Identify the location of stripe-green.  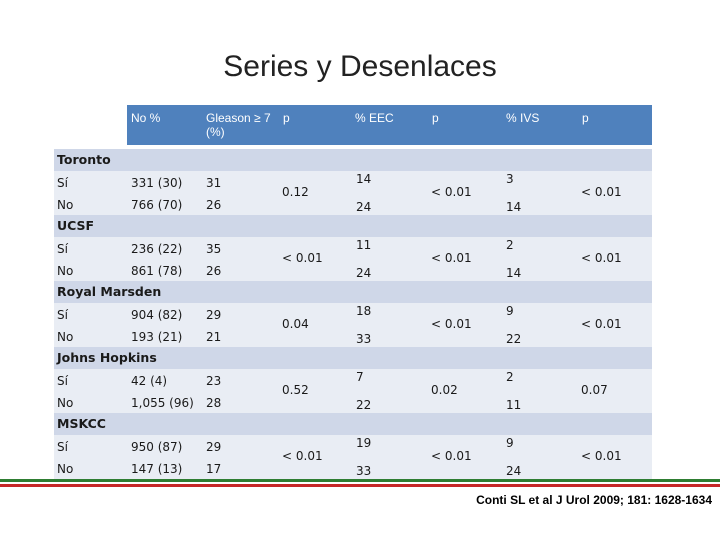
(360, 480).